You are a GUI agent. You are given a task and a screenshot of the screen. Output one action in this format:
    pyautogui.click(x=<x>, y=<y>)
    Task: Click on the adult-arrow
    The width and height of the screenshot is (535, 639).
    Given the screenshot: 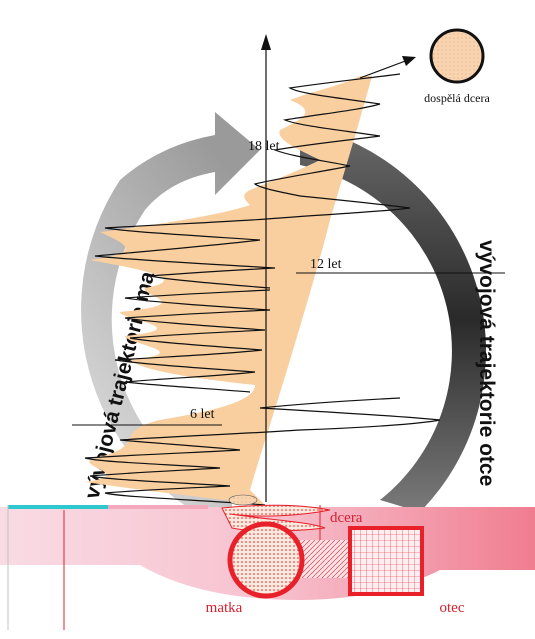 What is the action you would take?
    pyautogui.click(x=384, y=69)
    